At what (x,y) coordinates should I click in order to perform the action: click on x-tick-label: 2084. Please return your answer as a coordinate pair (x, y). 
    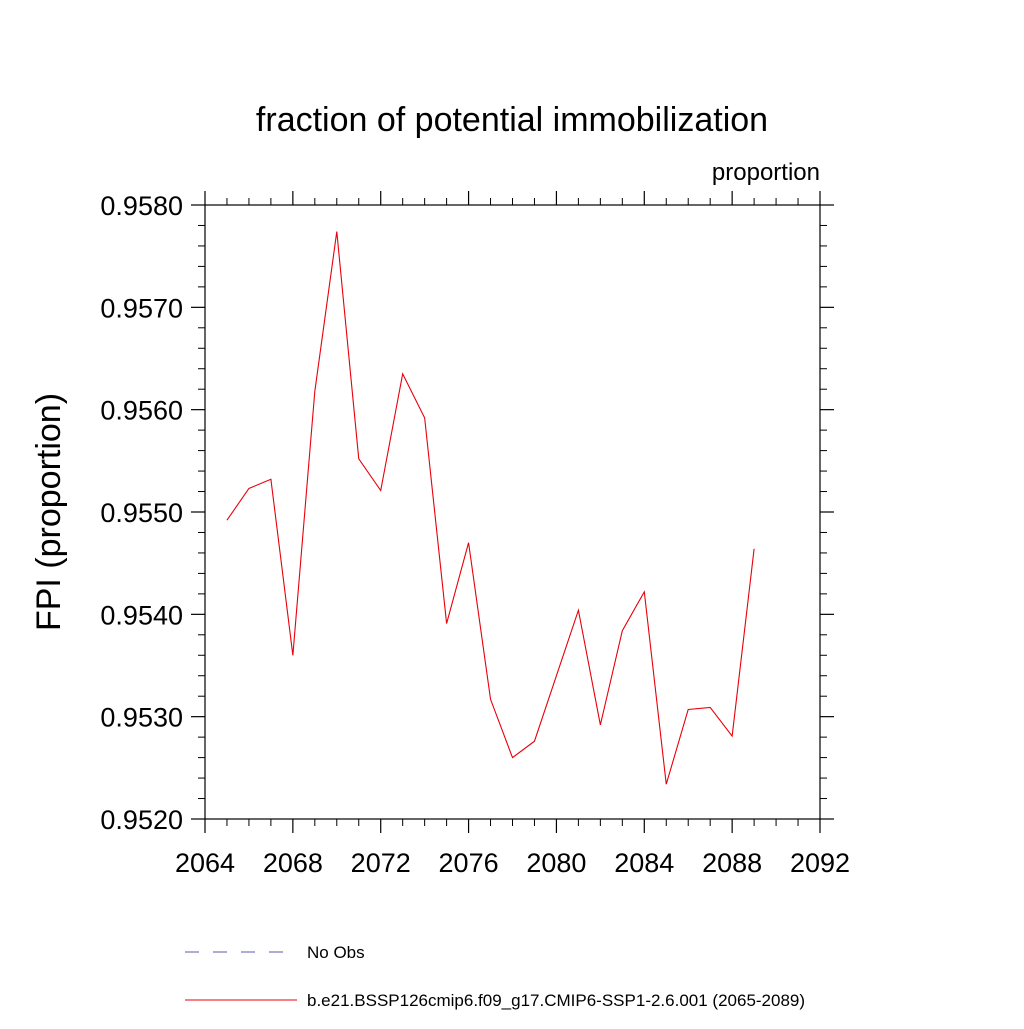
    Looking at the image, I should click on (644, 863).